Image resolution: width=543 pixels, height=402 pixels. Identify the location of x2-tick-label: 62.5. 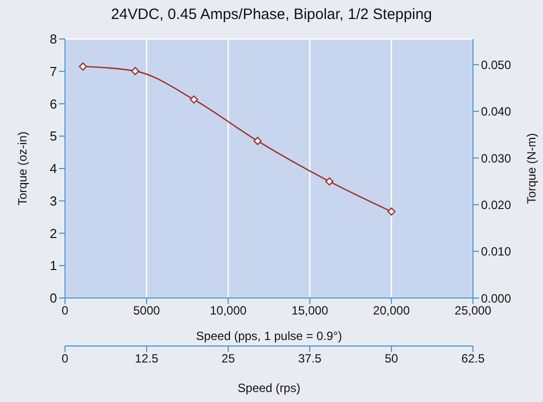
(473, 359).